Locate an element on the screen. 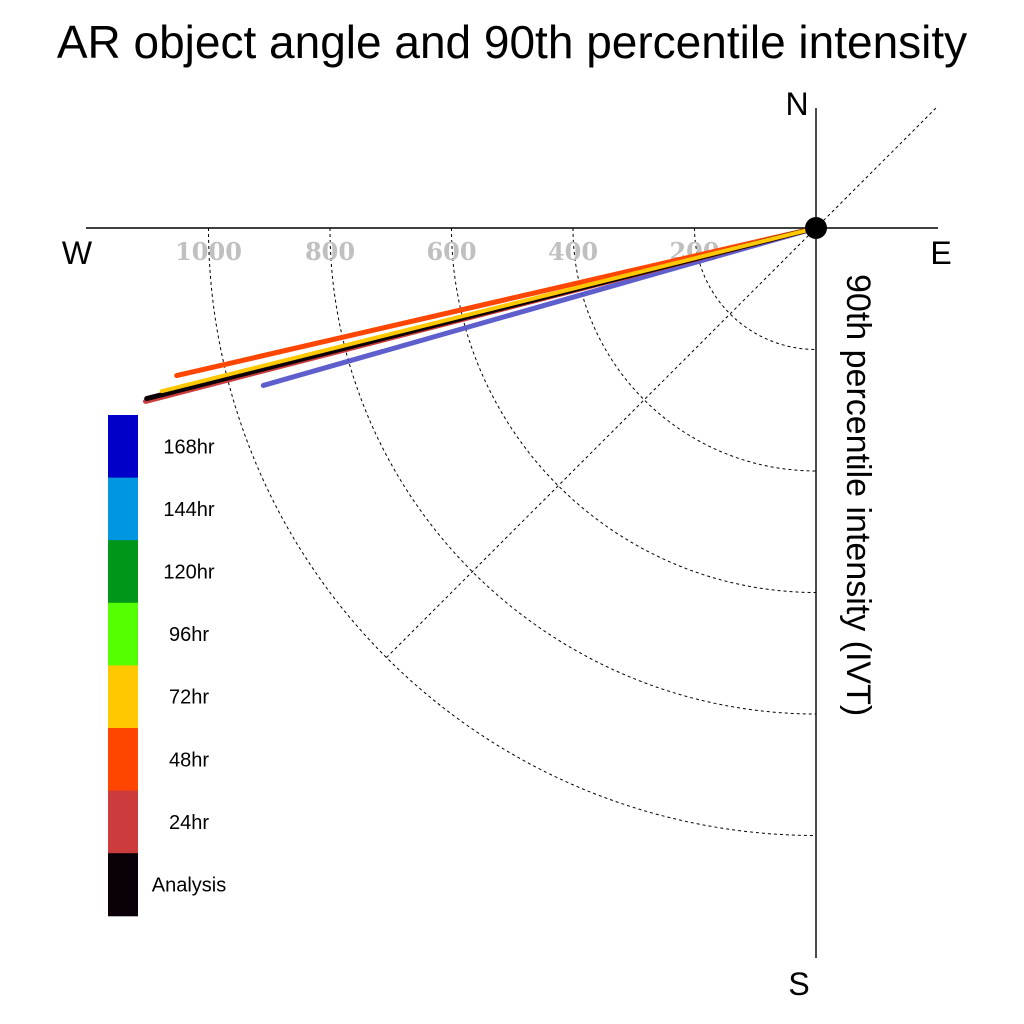 This screenshot has width=1024, height=1024. colorbar-label: 120hr is located at coordinates (188, 573).